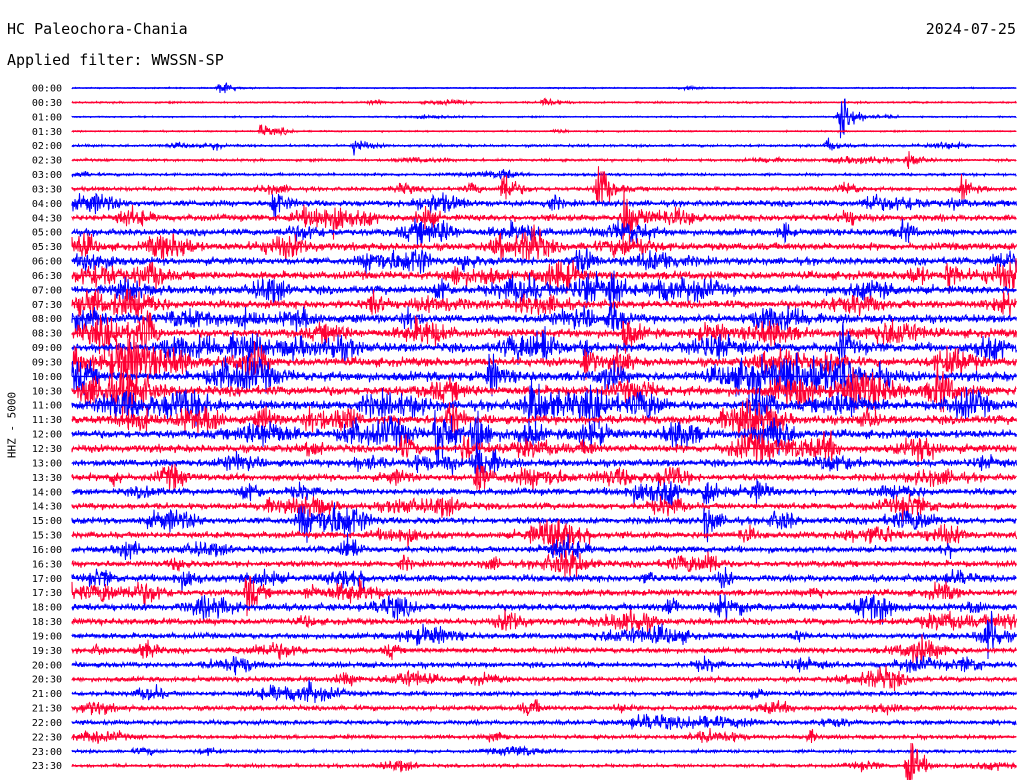  What do you see at coordinates (47, 564) in the screenshot?
I see `row-time-label: 16:30` at bounding box center [47, 564].